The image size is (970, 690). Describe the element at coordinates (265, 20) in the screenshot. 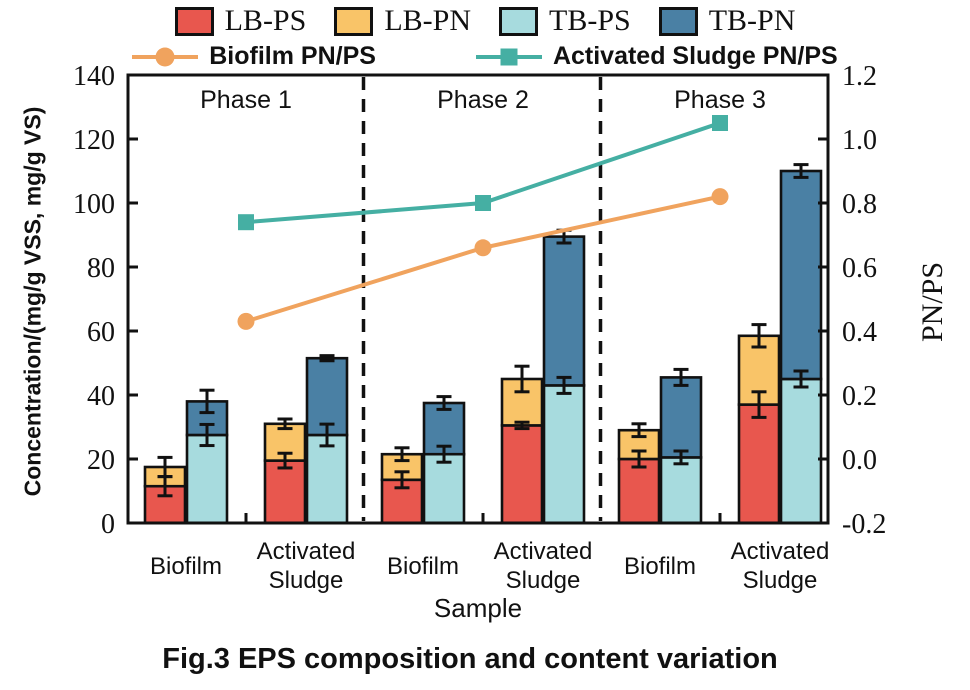

I see `legend-label: LB-PS` at that location.